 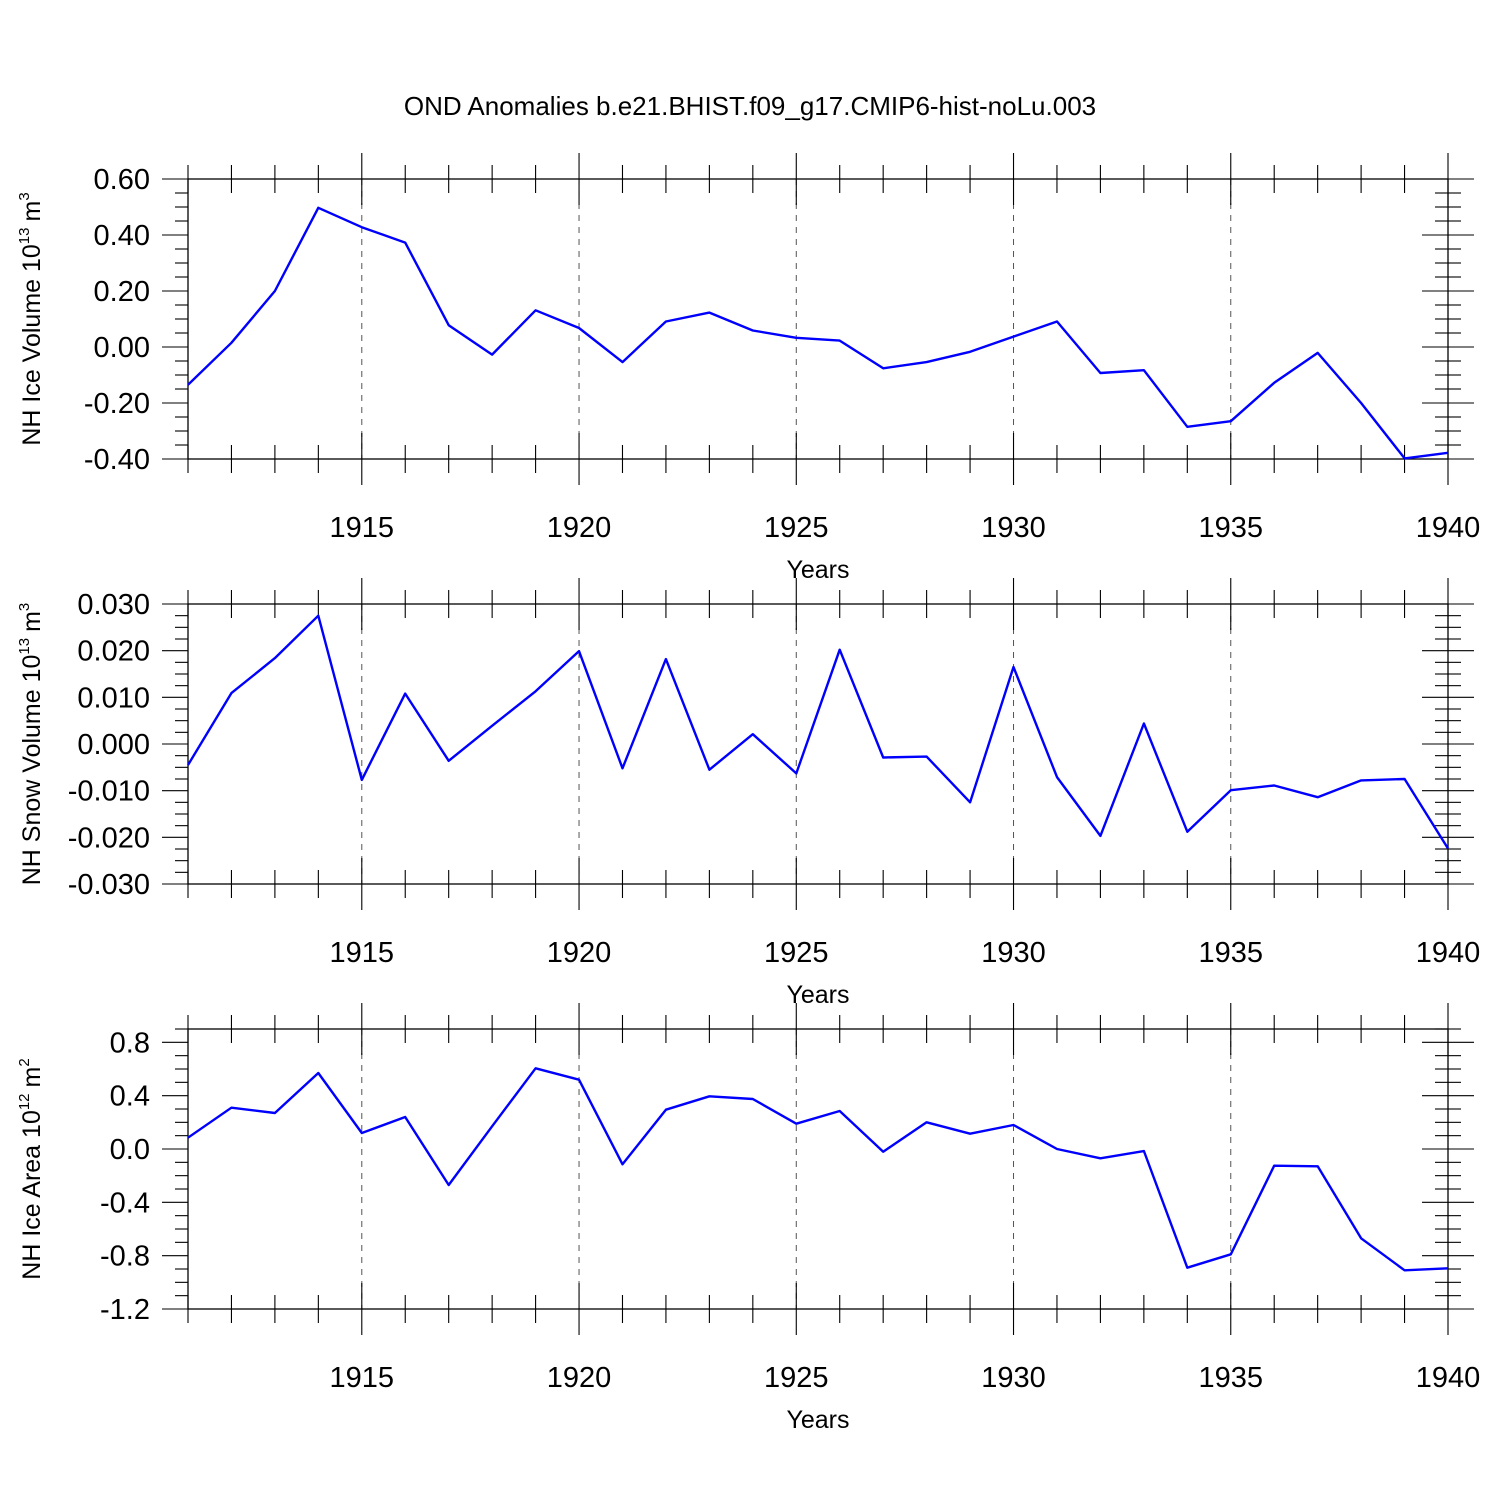 I want to click on y-tick-label: 0.030, so click(x=113, y=605).